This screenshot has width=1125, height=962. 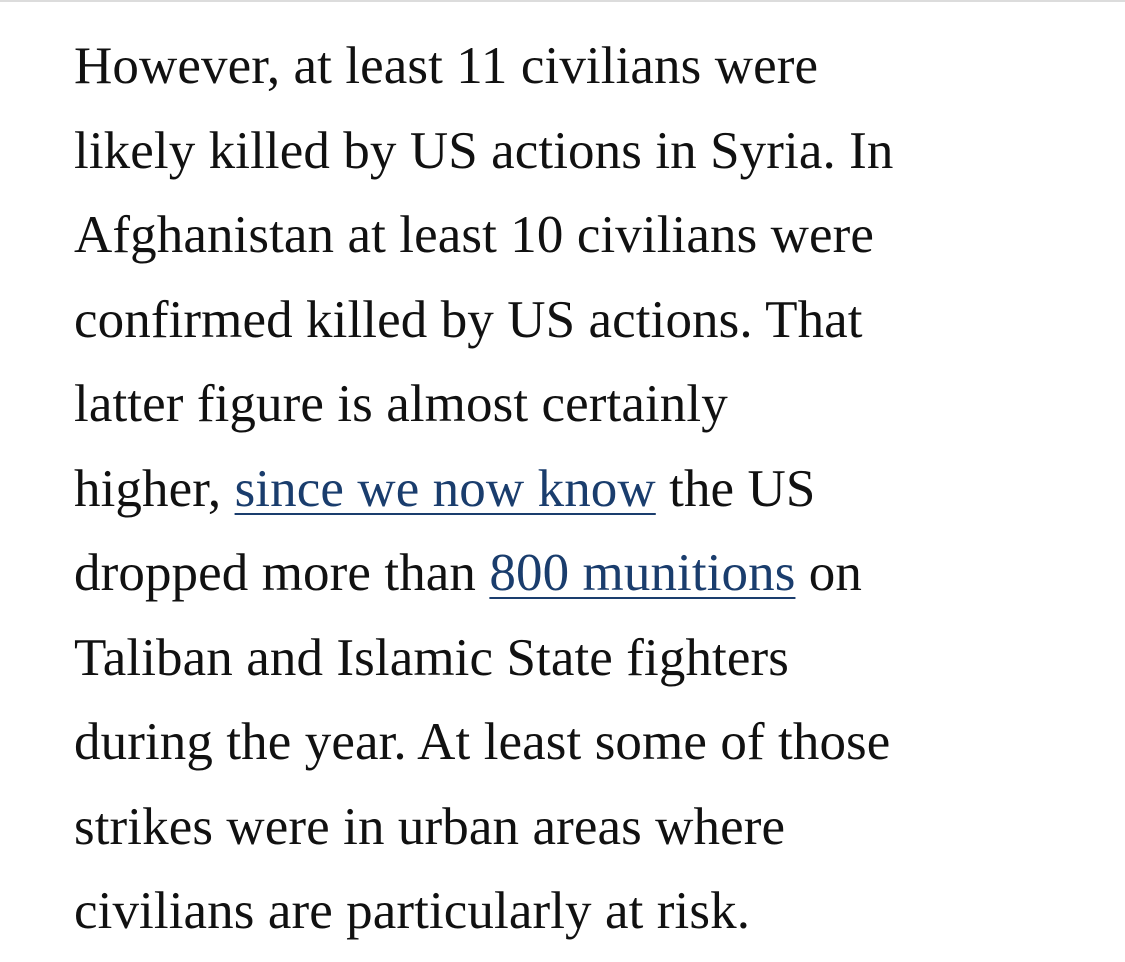 What do you see at coordinates (735, 488) in the screenshot?
I see `text-segment: the US` at bounding box center [735, 488].